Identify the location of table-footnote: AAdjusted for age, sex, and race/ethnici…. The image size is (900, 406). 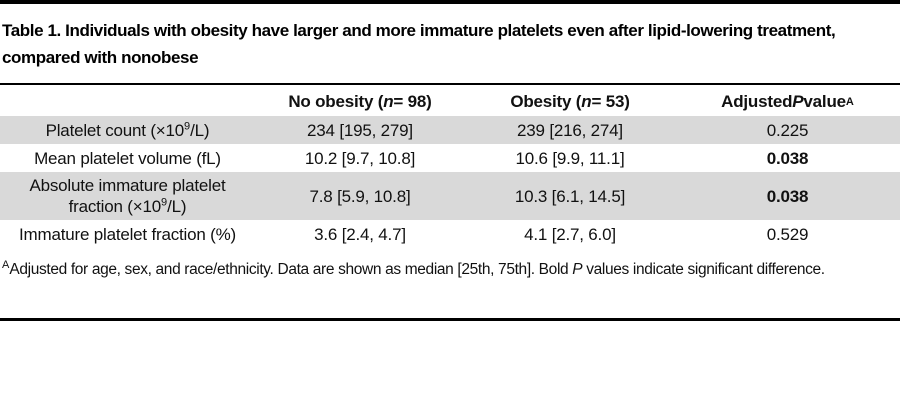
(442, 269).